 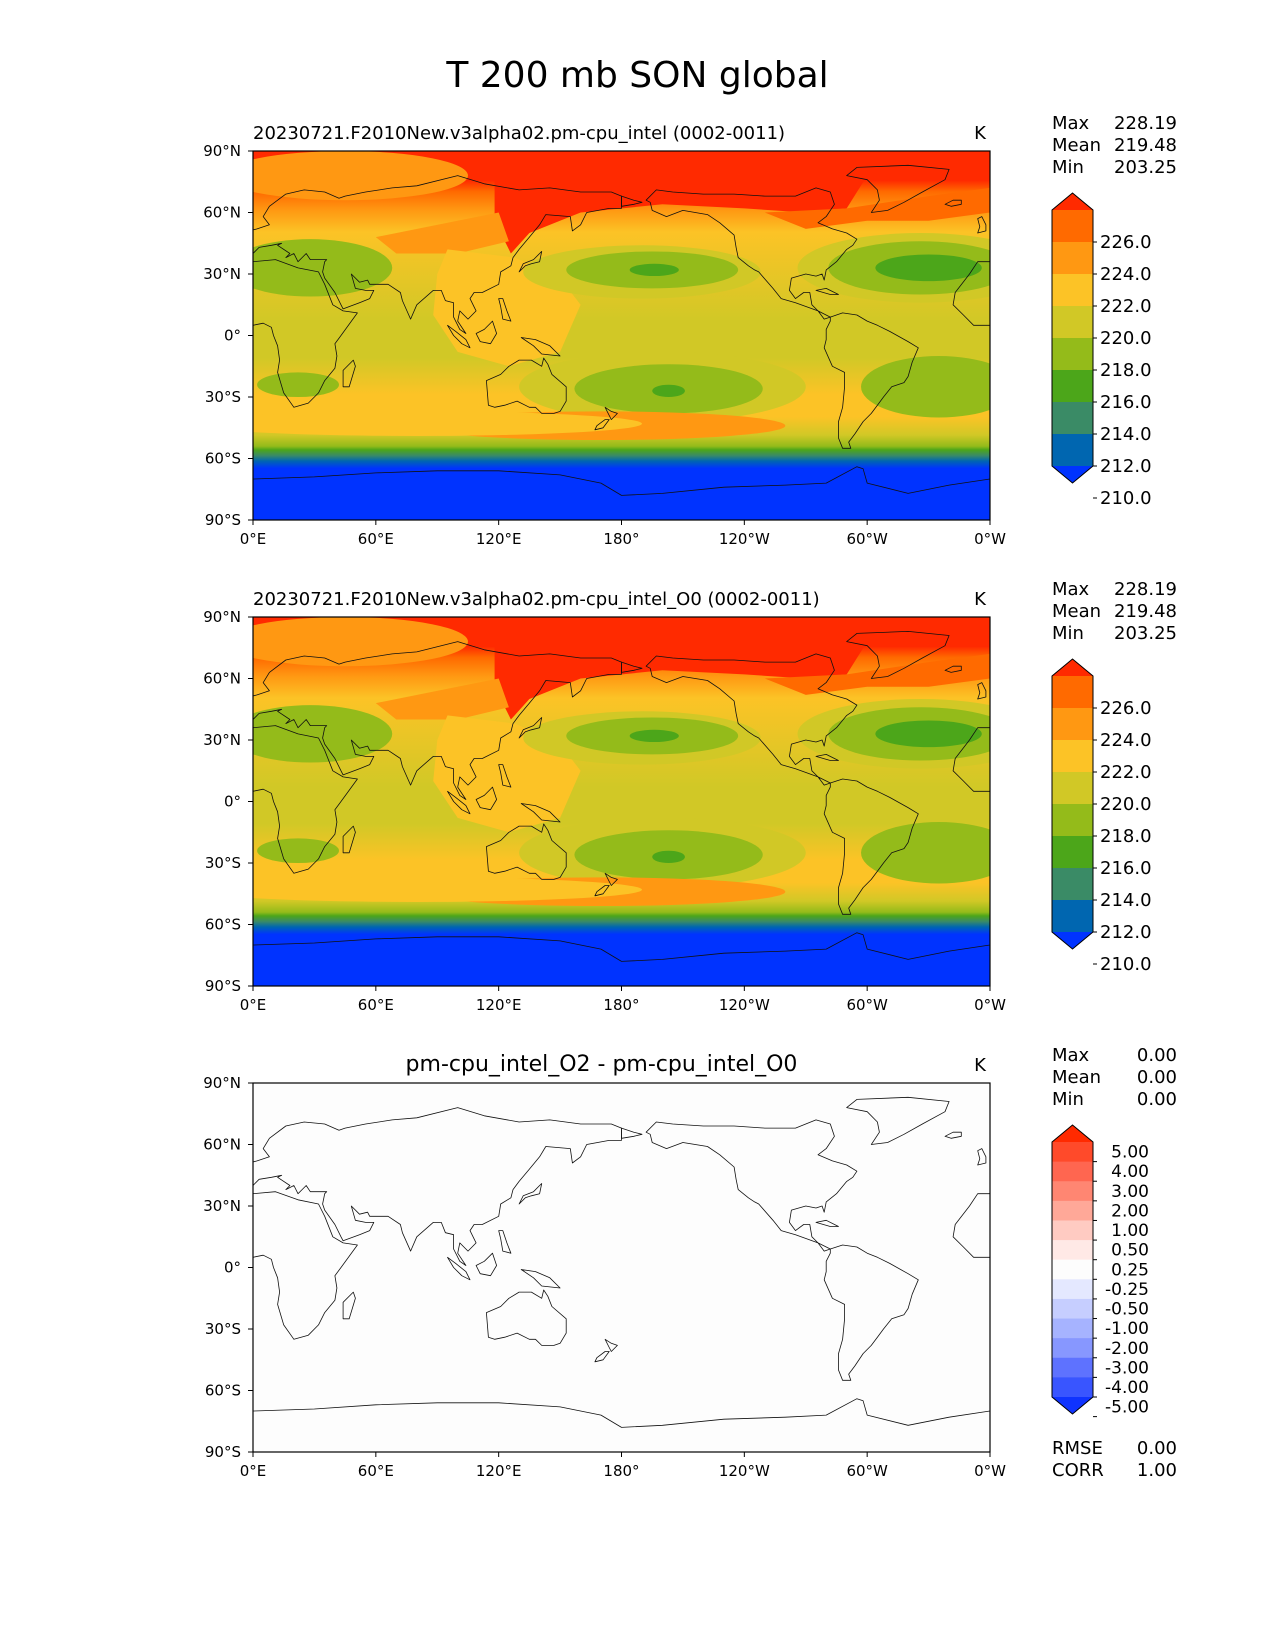 What do you see at coordinates (222, 1083) in the screenshot?
I see `y-tick-label: 90°N` at bounding box center [222, 1083].